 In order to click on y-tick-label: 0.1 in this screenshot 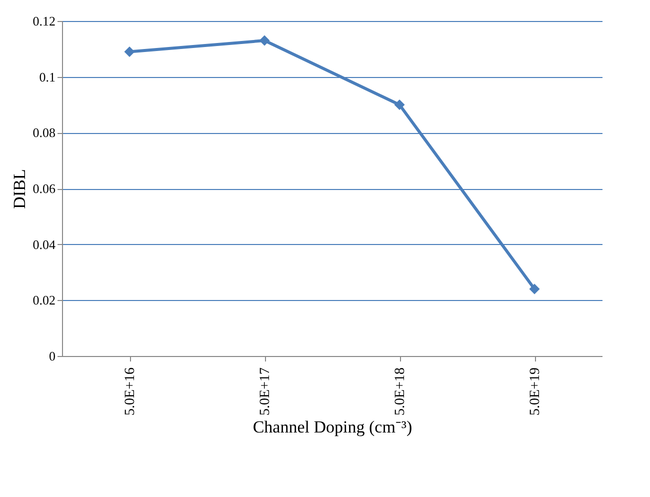, I will do `click(47, 76)`.